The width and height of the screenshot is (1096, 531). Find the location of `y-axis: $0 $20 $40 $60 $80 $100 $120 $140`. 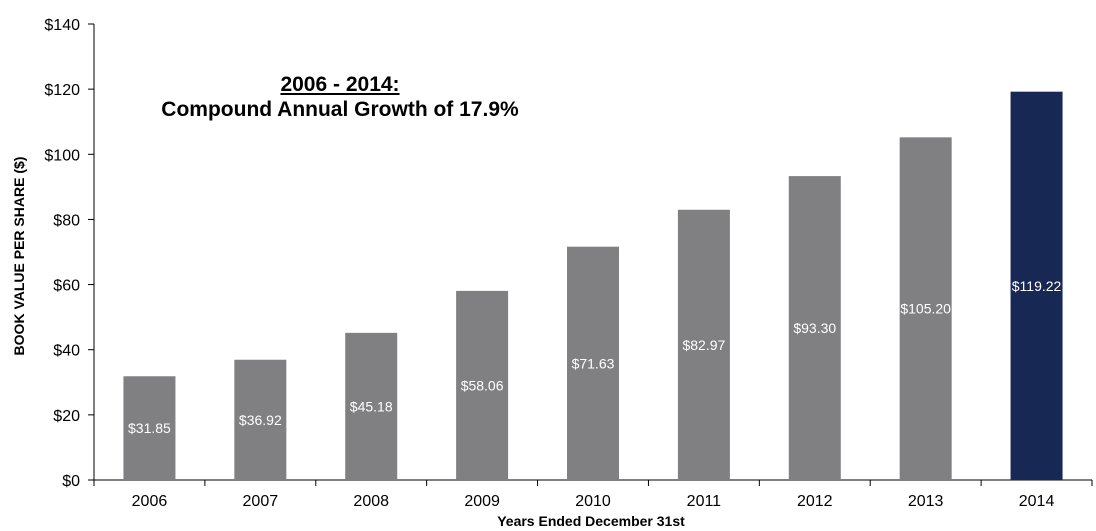

y-axis: $0 $20 $40 $60 $80 $100 $120 $140 is located at coordinates (69, 253).